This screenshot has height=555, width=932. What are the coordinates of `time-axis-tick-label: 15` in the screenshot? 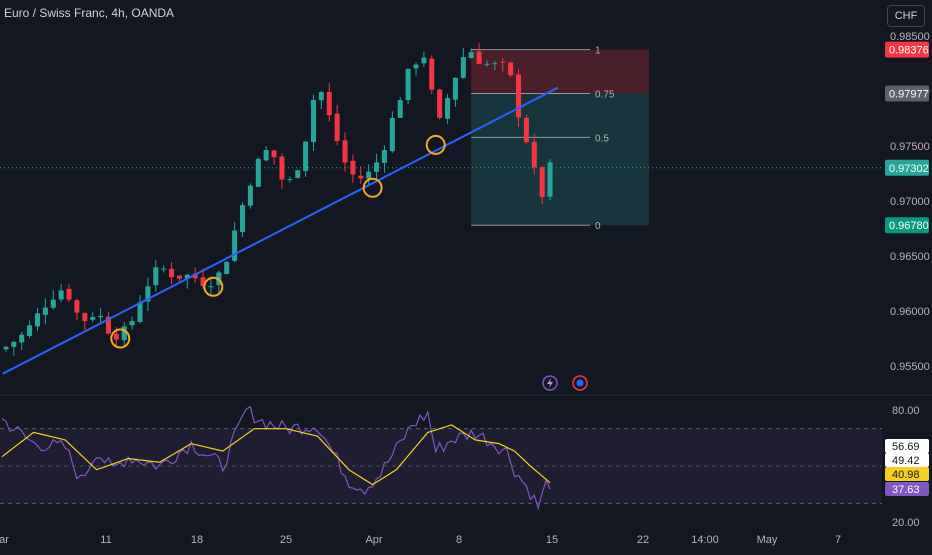 It's located at (552, 540).